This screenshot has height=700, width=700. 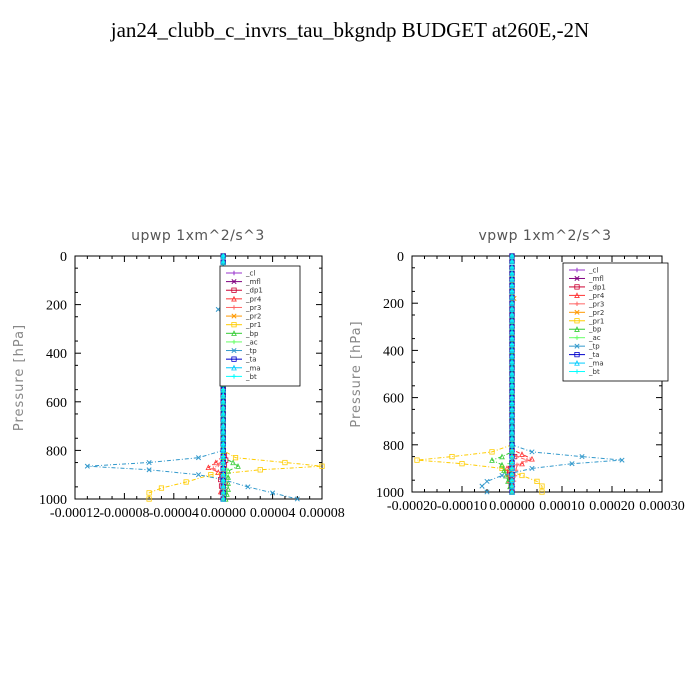 I want to click on legend-item-pr3: _pr3, so click(x=586, y=304).